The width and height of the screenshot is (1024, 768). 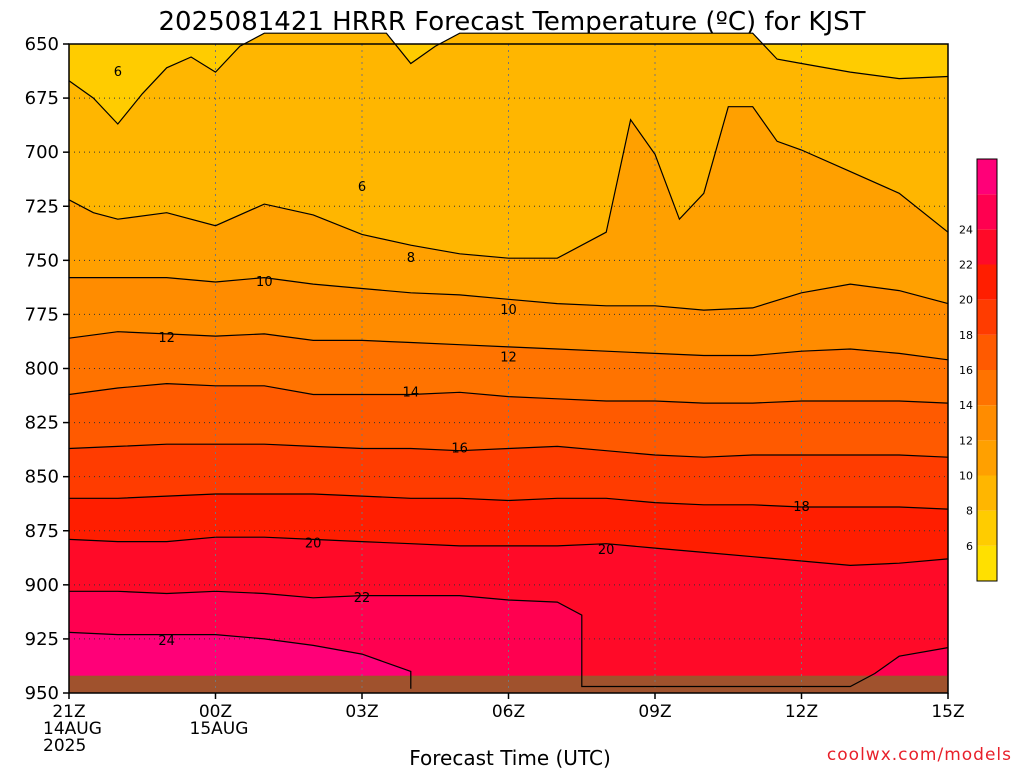 What do you see at coordinates (966, 440) in the screenshot?
I see `colorbar-label: 12` at bounding box center [966, 440].